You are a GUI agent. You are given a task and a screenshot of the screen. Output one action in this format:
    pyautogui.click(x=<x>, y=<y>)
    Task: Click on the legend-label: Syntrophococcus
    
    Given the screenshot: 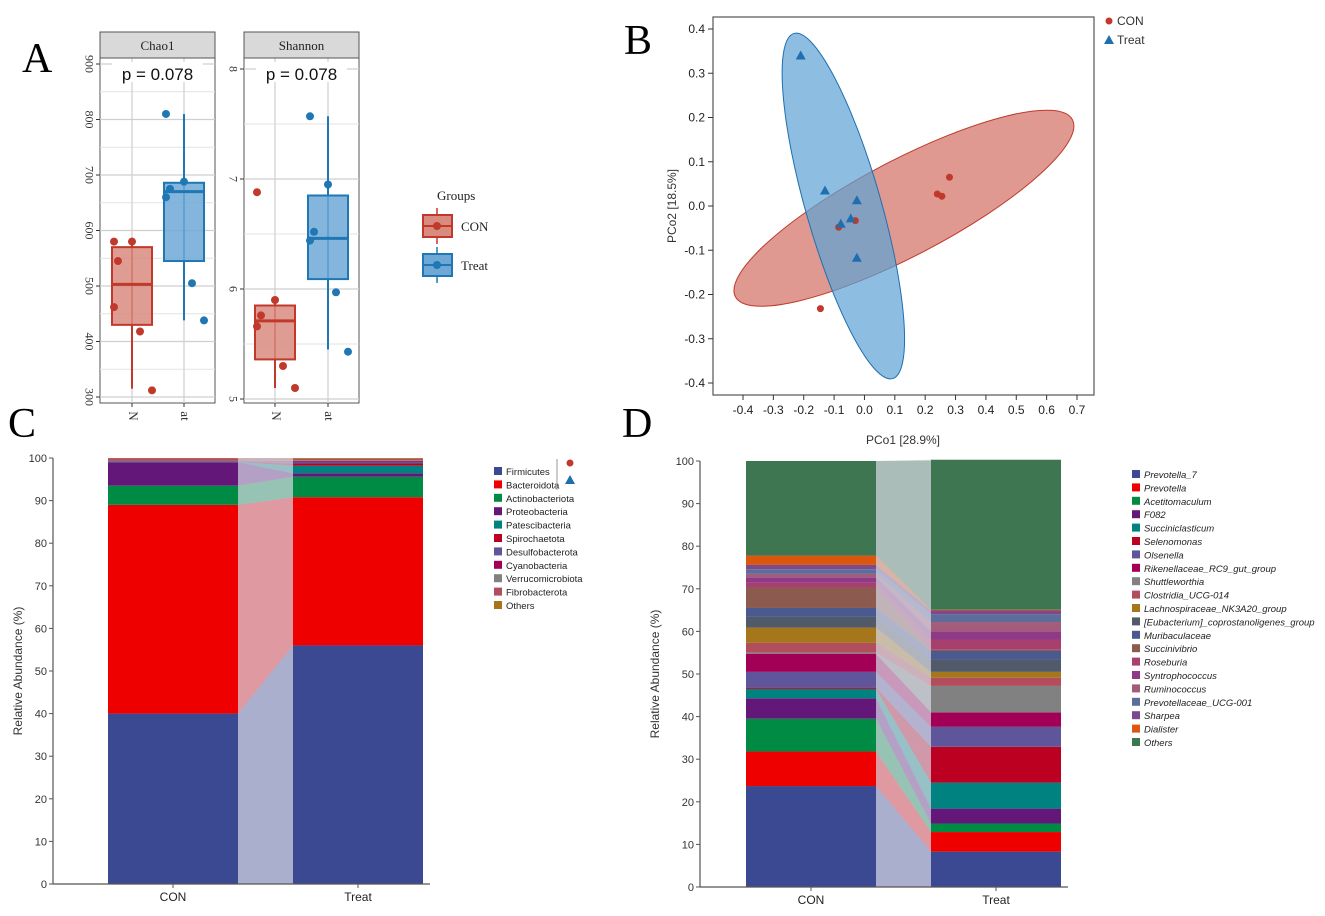 What is the action you would take?
    pyautogui.click(x=1180, y=676)
    